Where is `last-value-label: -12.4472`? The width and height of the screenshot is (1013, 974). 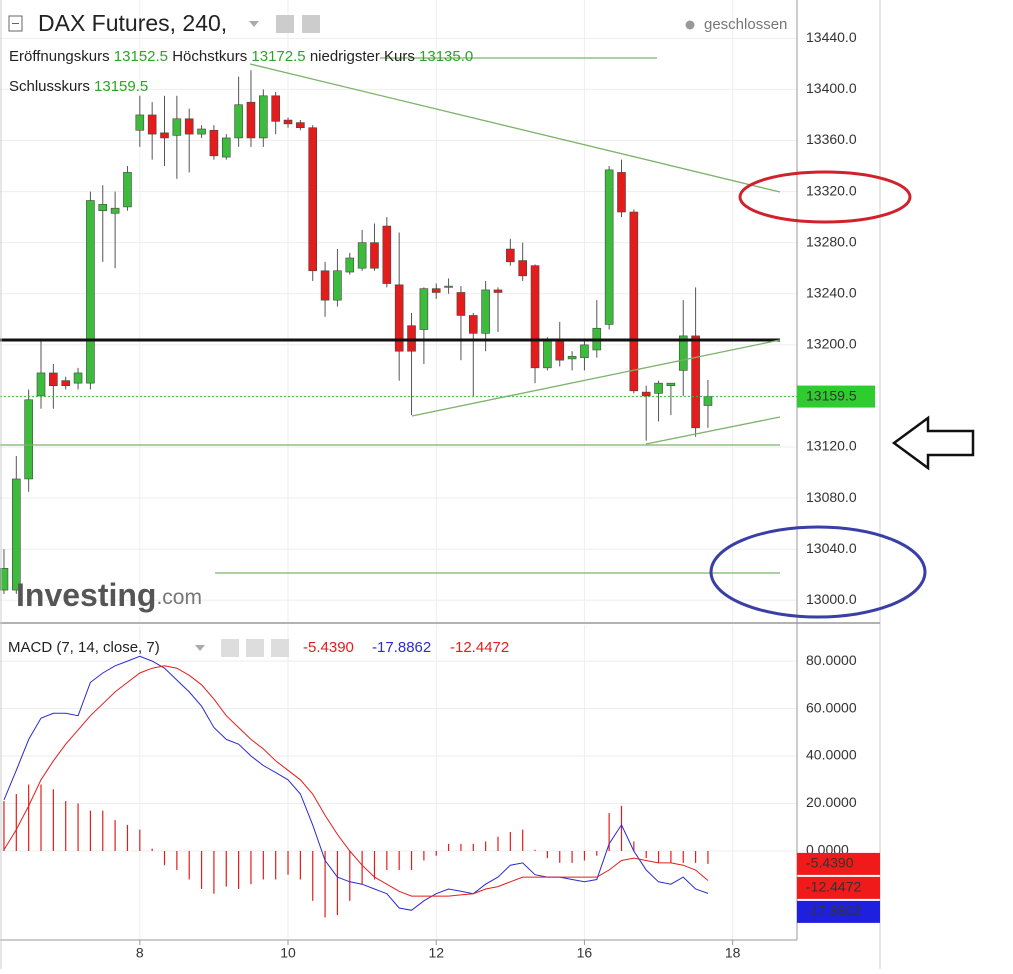 last-value-label: -12.4472 is located at coordinates (833, 887).